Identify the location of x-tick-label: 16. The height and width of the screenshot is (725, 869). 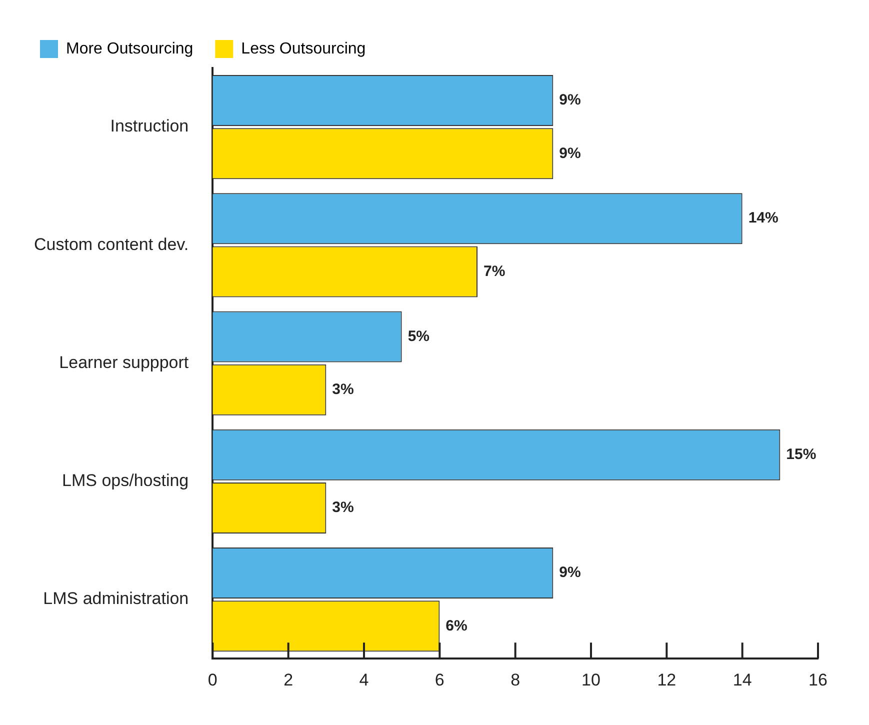
(818, 680).